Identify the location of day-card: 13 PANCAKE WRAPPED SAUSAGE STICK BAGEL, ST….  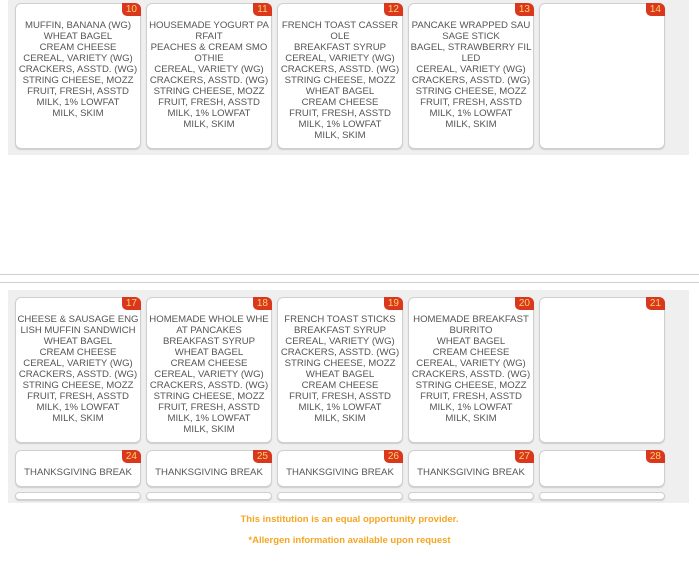
(471, 76).